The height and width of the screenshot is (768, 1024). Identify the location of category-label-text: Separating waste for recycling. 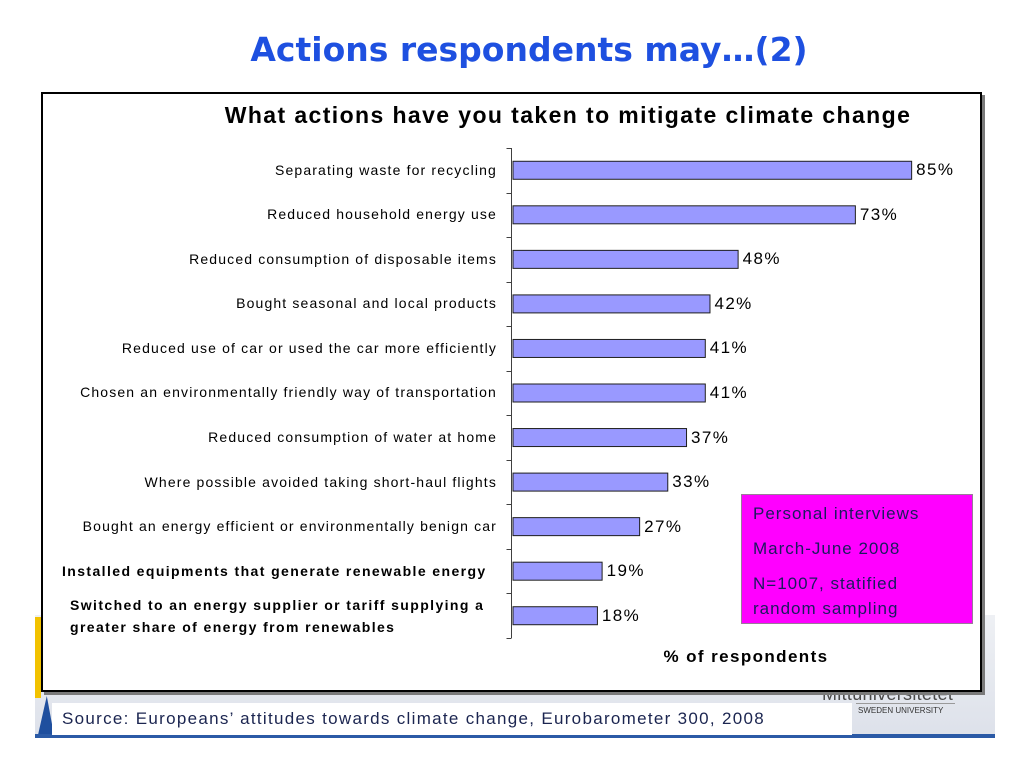
(385, 169).